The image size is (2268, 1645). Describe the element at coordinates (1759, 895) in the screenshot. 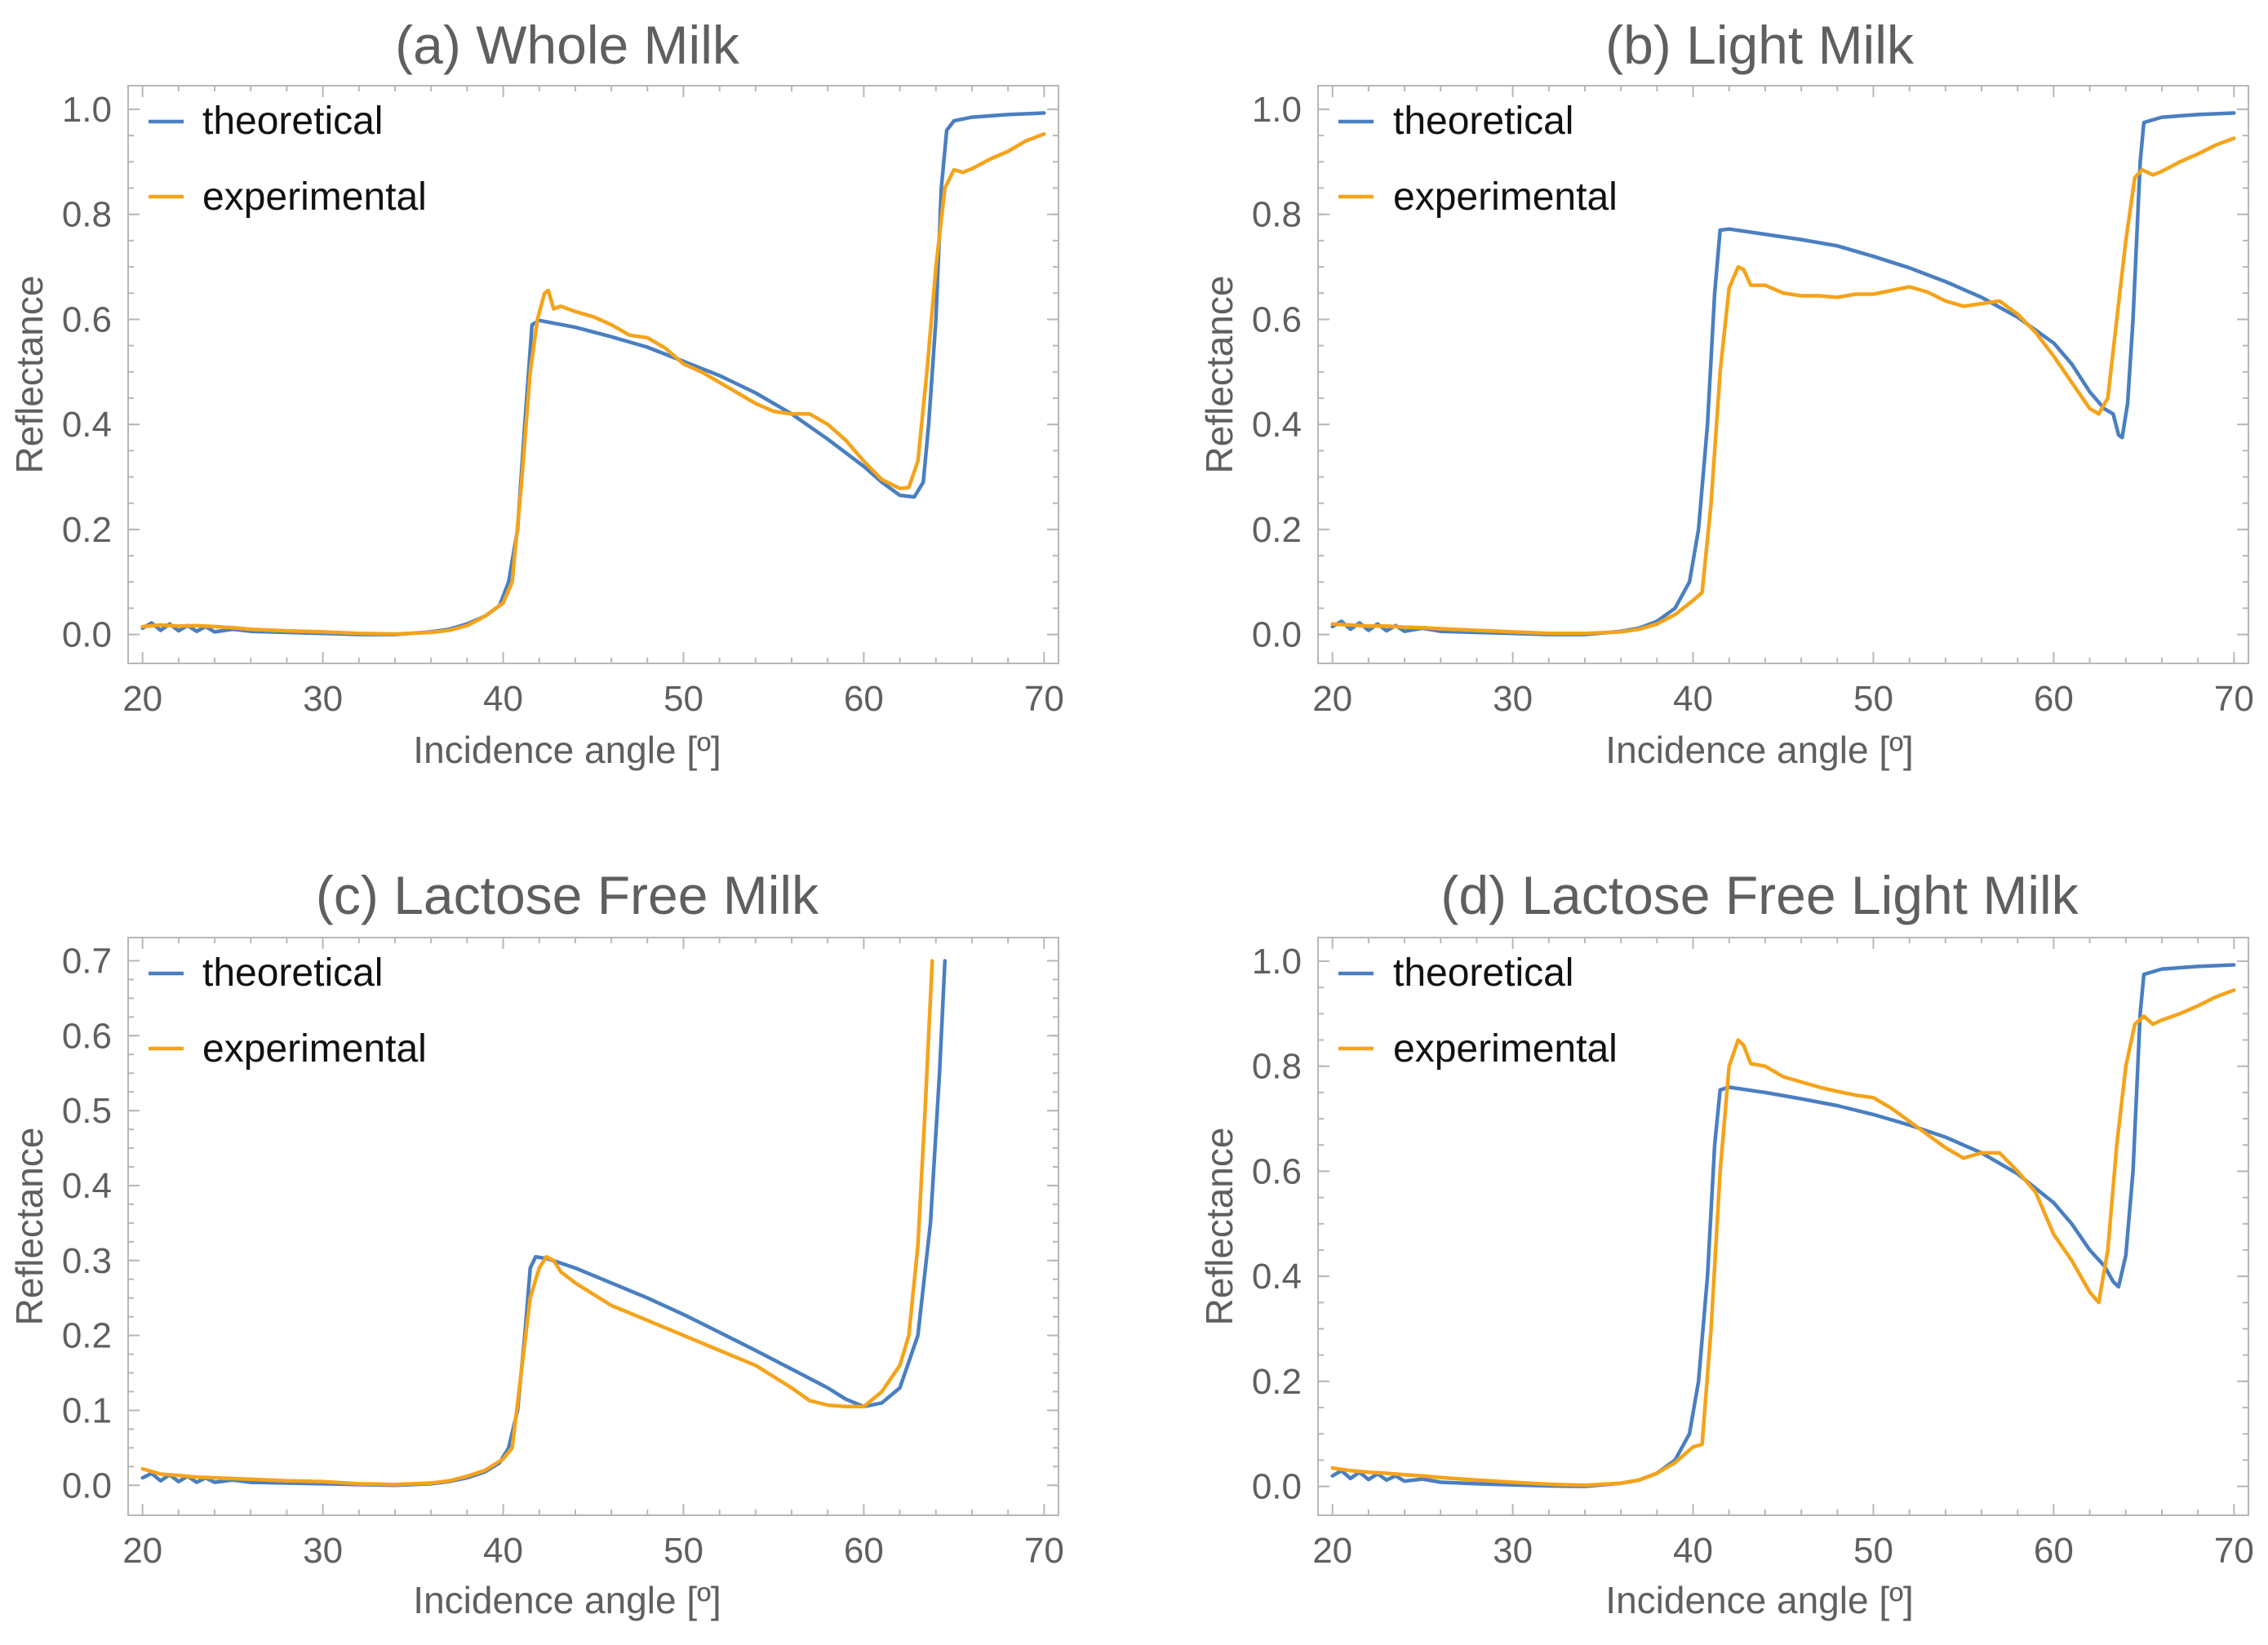

I see `chart-title: (d) Lactose Free Light Milk` at that location.